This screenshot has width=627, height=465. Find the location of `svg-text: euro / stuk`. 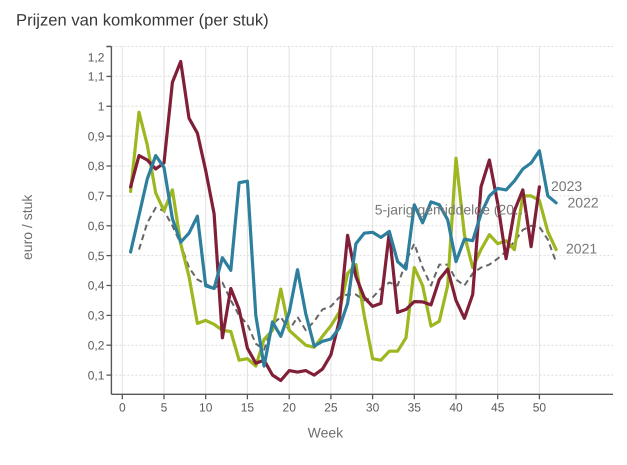

svg-text: euro / stuk is located at coordinates (27, 227).